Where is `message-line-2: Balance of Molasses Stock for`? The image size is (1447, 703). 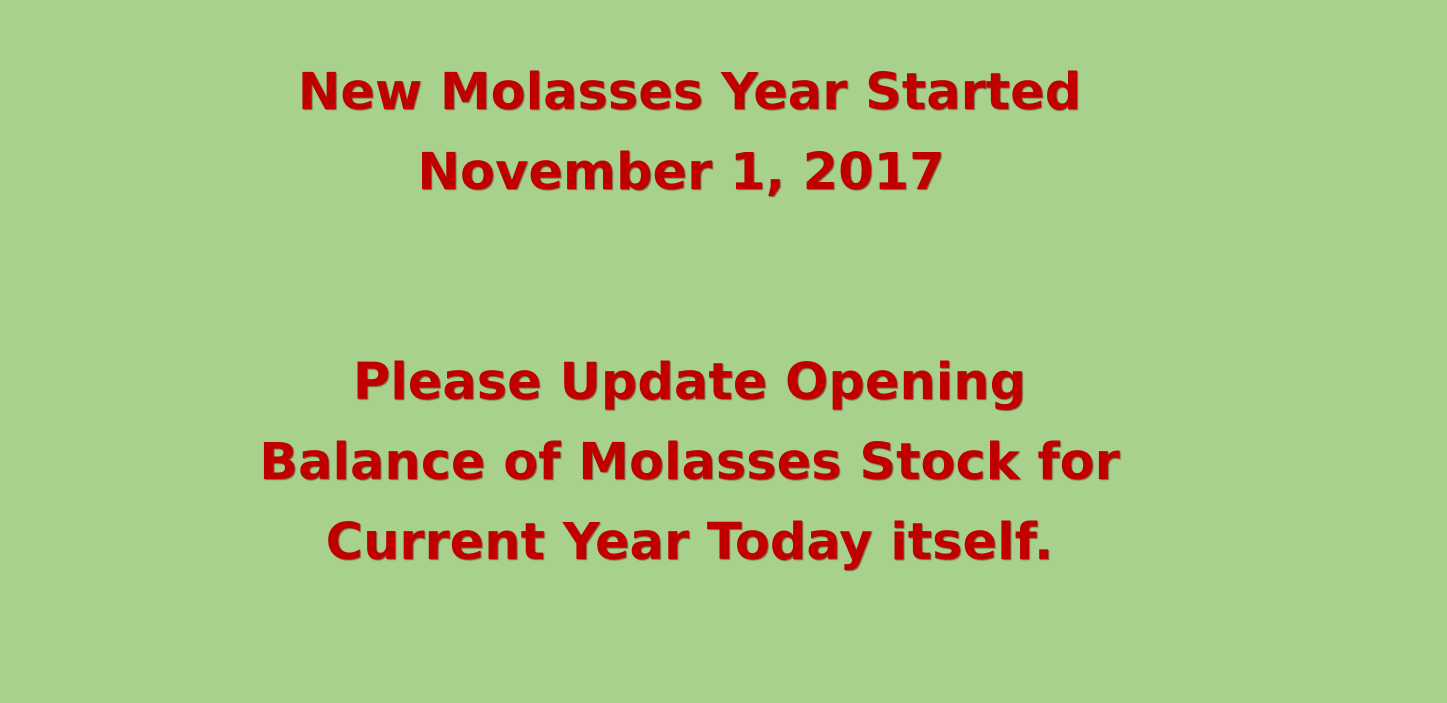
message-line-2: Balance of Molasses Stock for is located at coordinates (689, 462).